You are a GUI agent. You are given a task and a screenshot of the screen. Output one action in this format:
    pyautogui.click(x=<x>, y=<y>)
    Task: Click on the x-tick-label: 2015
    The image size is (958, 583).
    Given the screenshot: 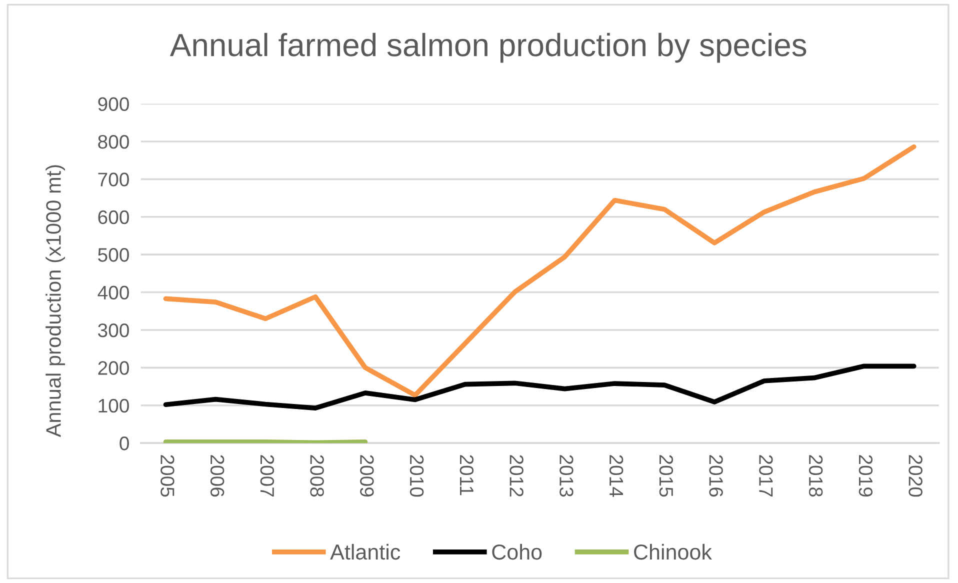 What is the action you would take?
    pyautogui.click(x=666, y=476)
    